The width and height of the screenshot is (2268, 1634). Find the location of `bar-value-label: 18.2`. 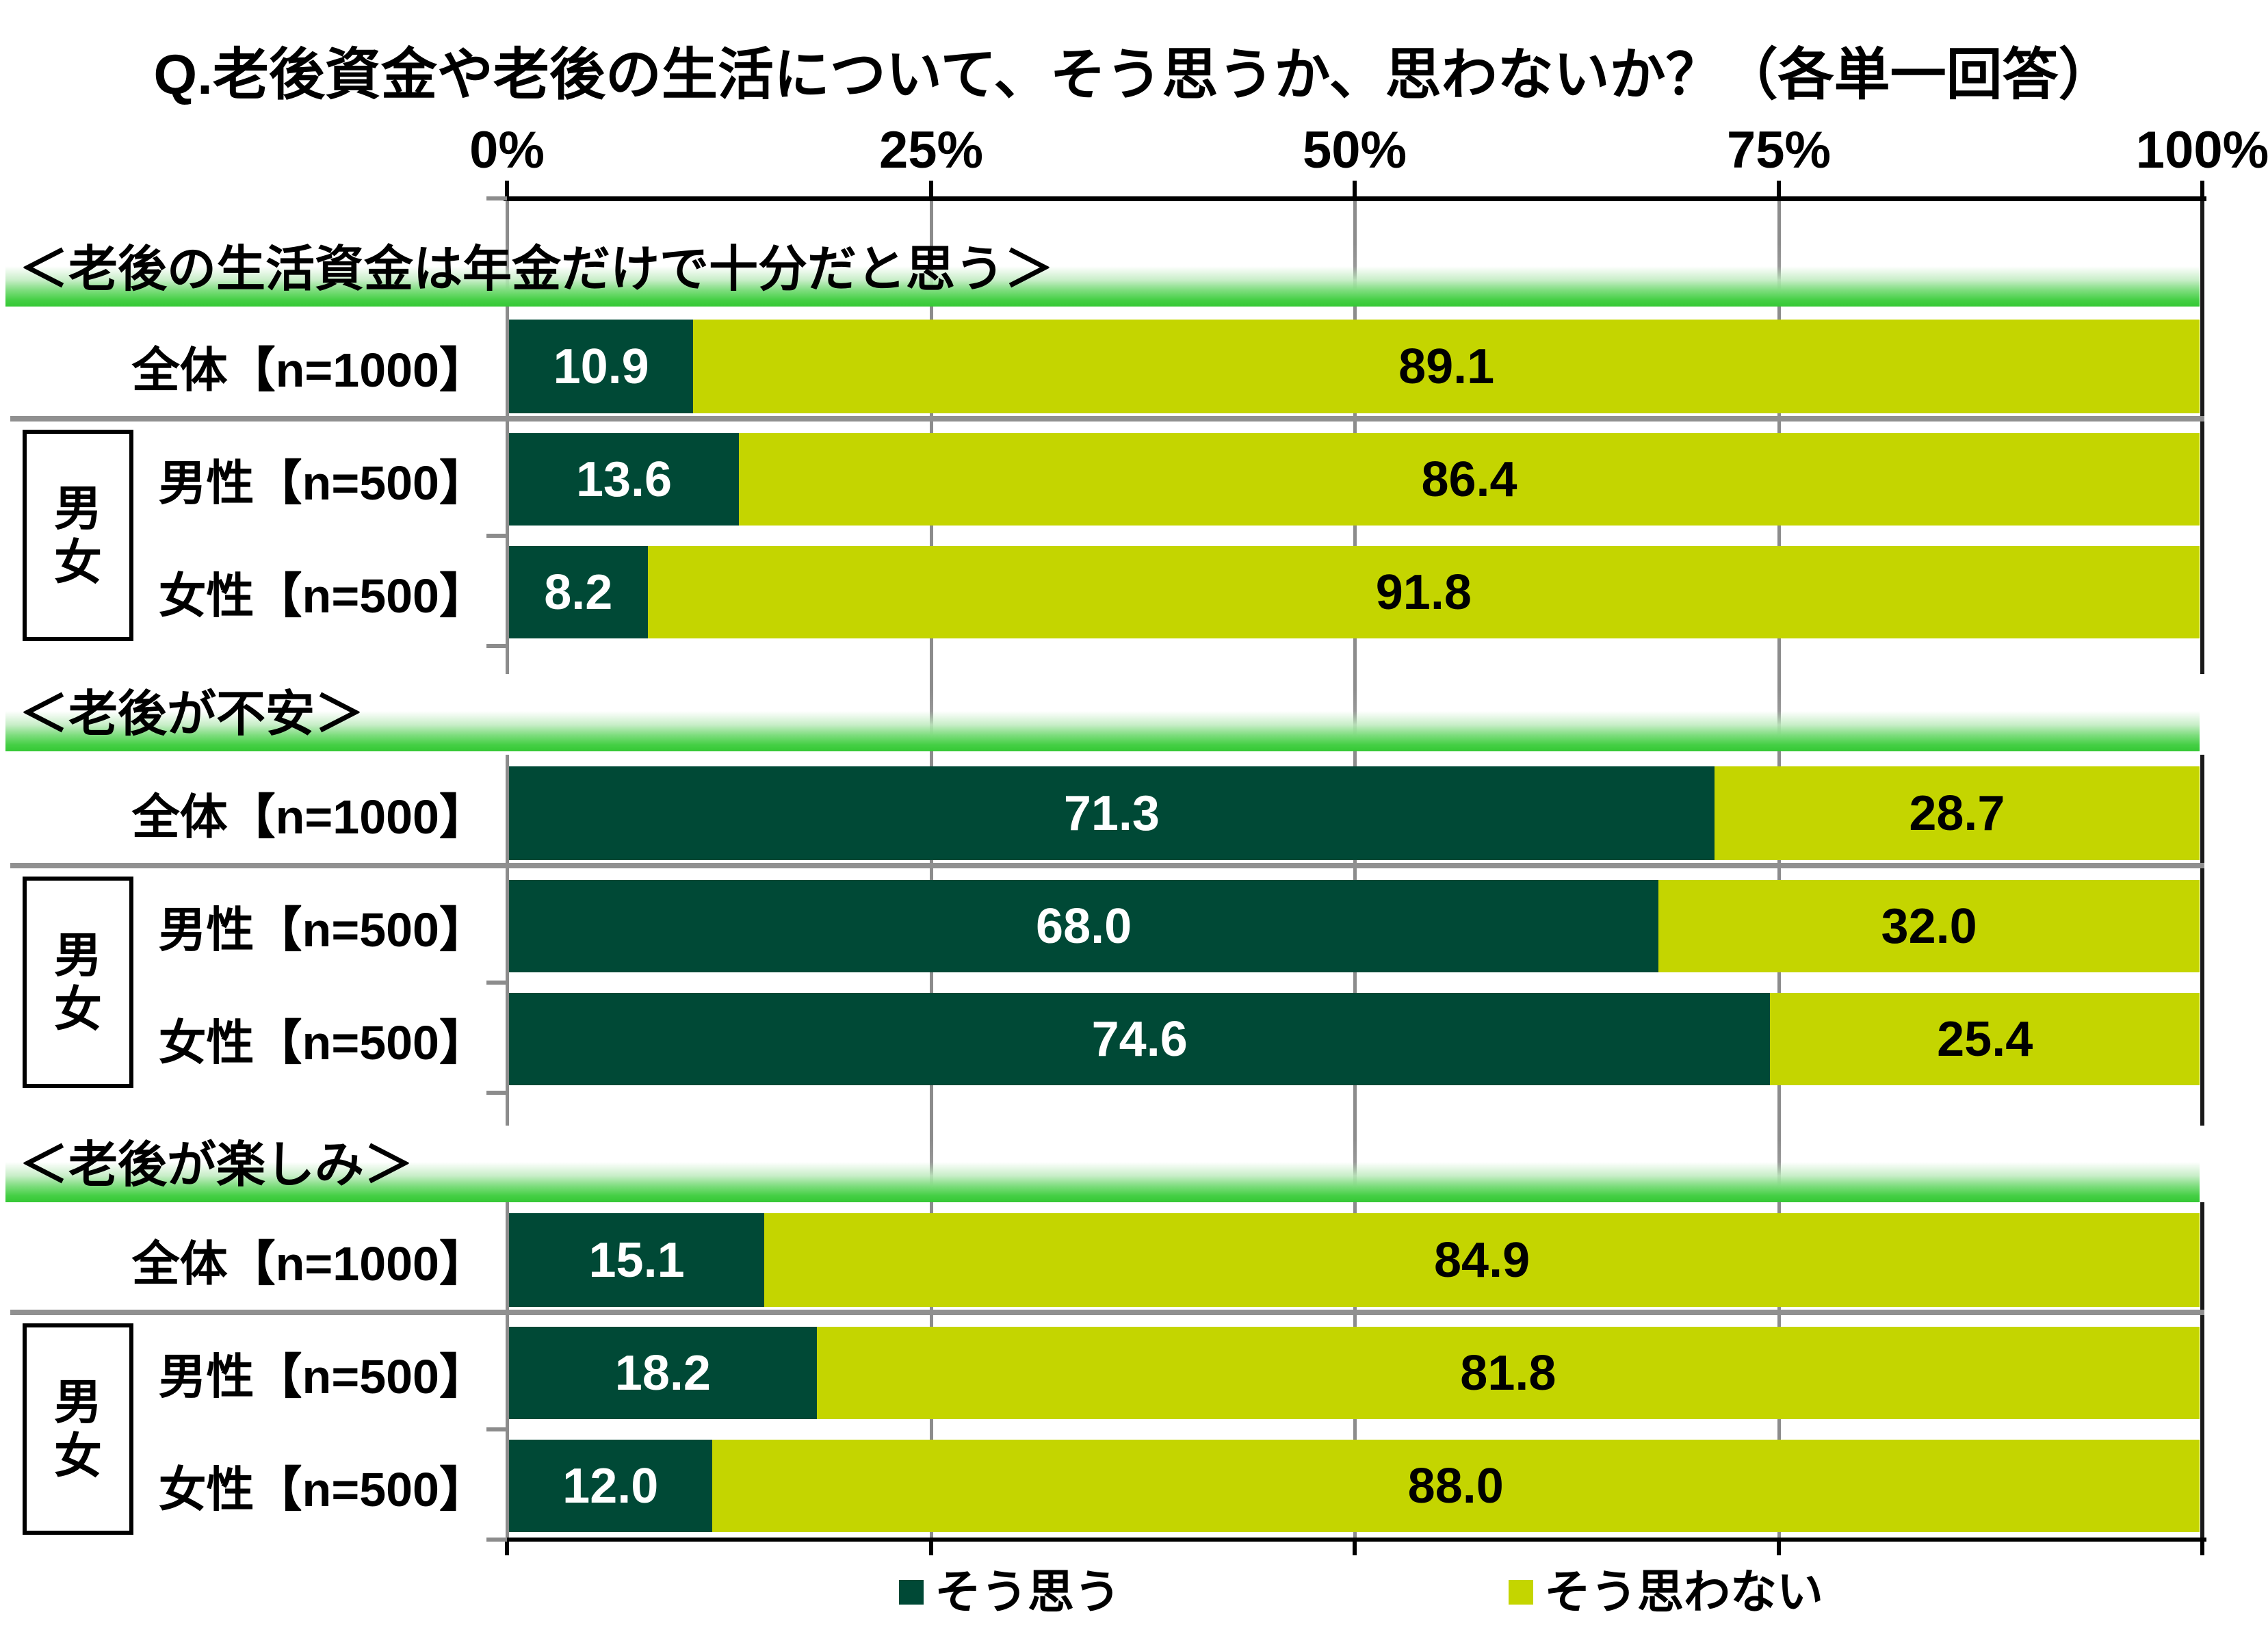

bar-value-label: 18.2 is located at coordinates (662, 1373).